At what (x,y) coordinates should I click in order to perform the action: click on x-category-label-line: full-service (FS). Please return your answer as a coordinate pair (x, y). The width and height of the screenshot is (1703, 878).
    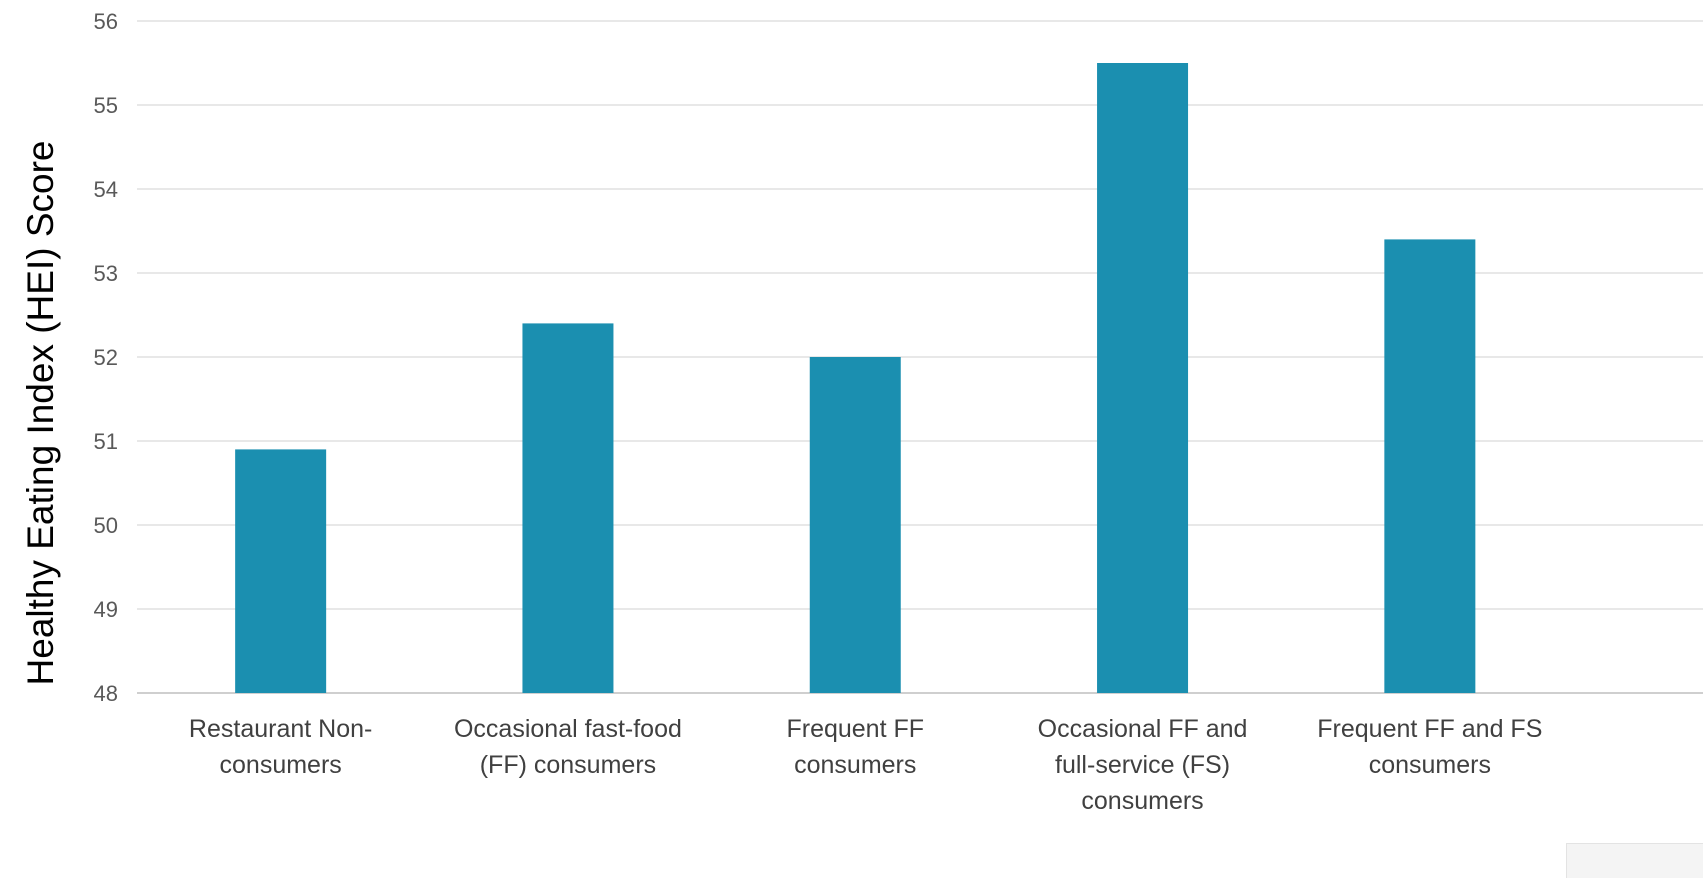
    Looking at the image, I should click on (1142, 765).